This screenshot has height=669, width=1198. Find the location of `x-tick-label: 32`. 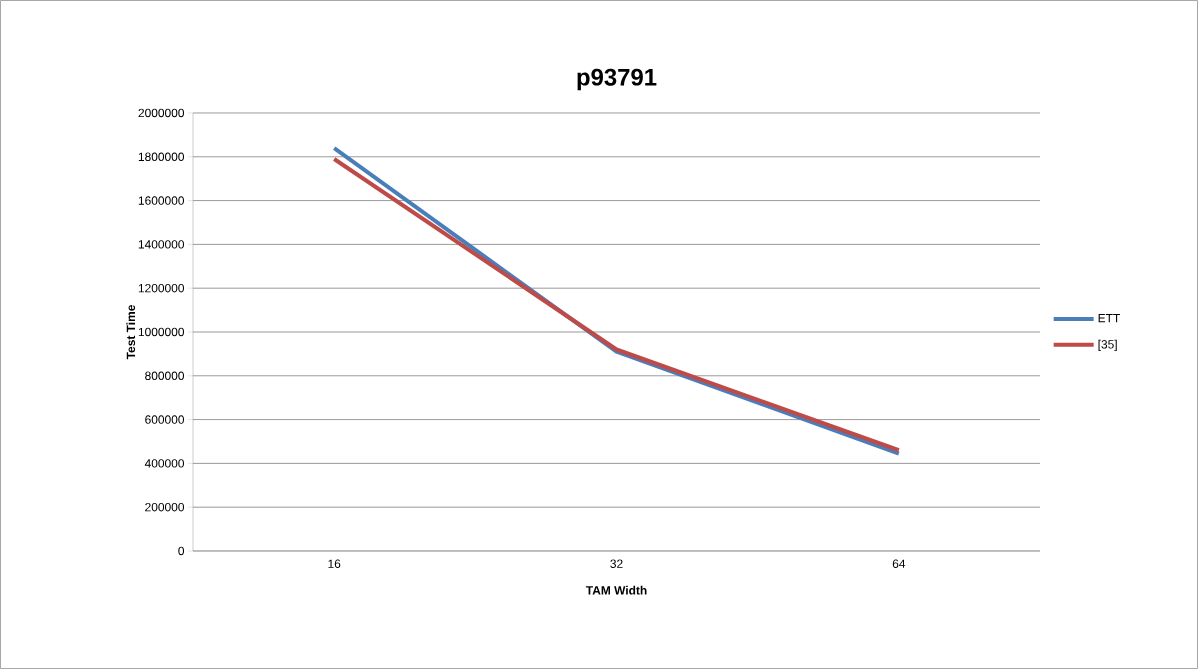

x-tick-label: 32 is located at coordinates (616, 563).